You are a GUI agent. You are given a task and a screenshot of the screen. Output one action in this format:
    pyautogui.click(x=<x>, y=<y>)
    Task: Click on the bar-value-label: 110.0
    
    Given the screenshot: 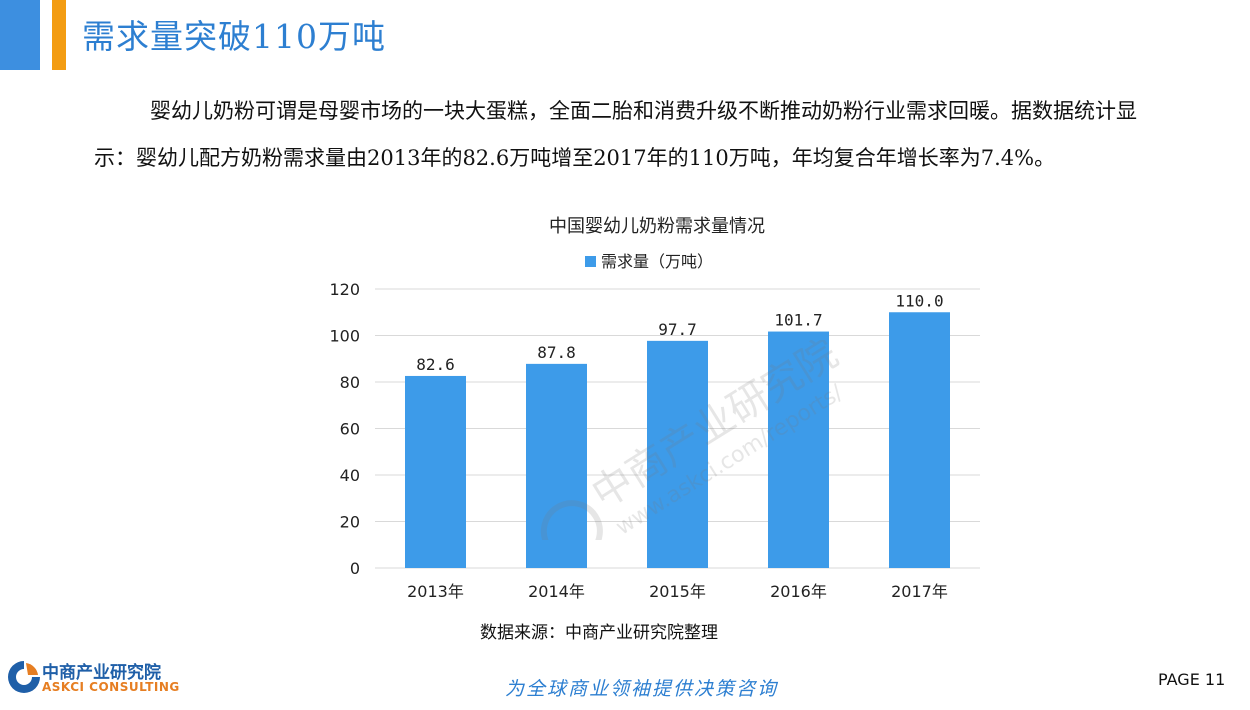 What is the action you would take?
    pyautogui.click(x=919, y=300)
    